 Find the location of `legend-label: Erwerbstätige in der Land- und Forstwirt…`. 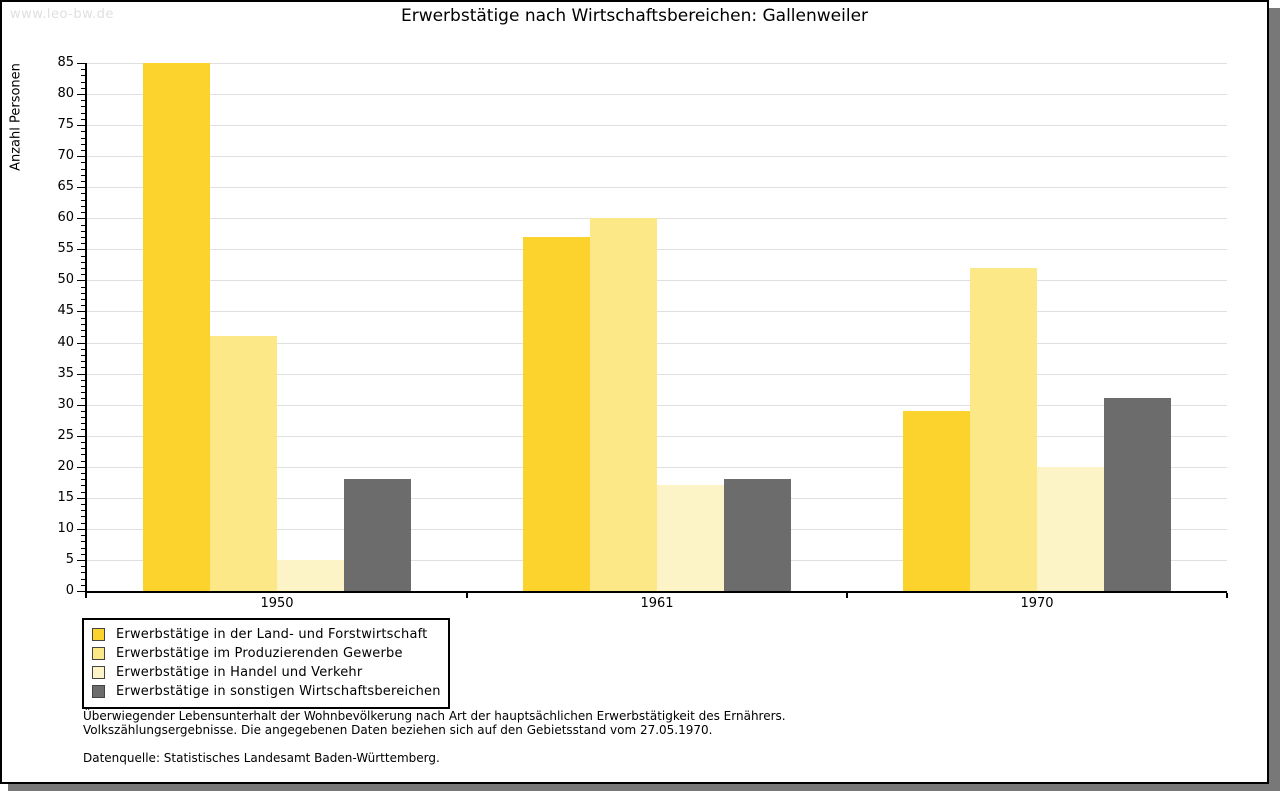

legend-label: Erwerbstätige in der Land- und Forstwirt… is located at coordinates (272, 634).